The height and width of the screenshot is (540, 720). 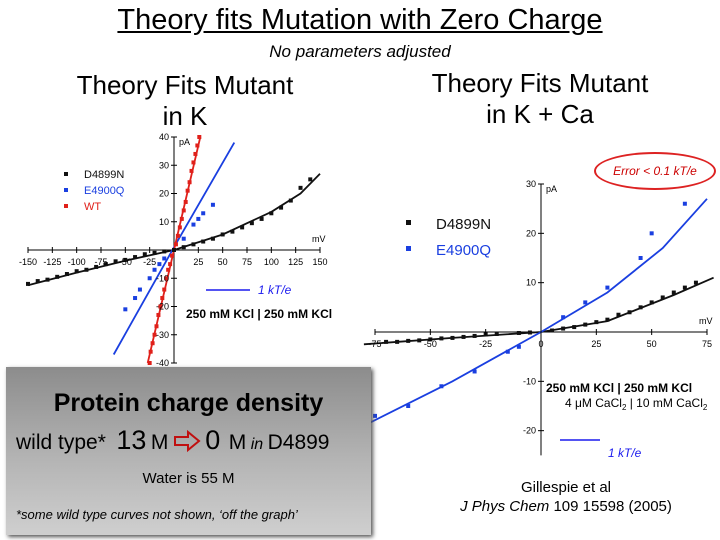 What do you see at coordinates (66, 190) in the screenshot?
I see `legend-swatch-e4900q` at bounding box center [66, 190].